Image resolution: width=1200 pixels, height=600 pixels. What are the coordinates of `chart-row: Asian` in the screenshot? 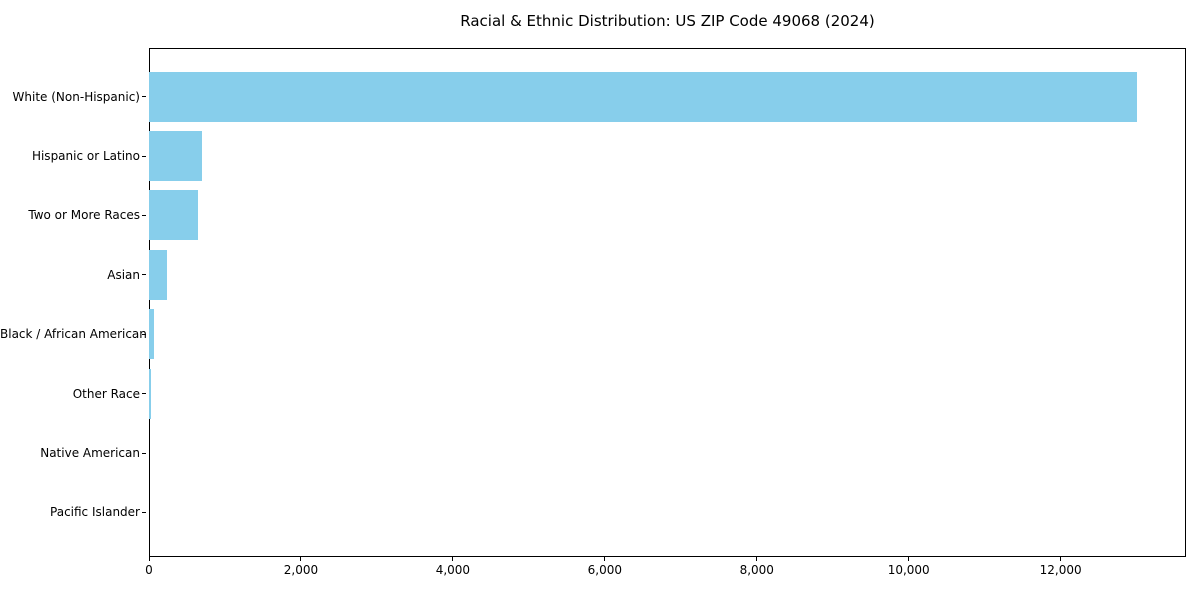 It's located at (593, 274).